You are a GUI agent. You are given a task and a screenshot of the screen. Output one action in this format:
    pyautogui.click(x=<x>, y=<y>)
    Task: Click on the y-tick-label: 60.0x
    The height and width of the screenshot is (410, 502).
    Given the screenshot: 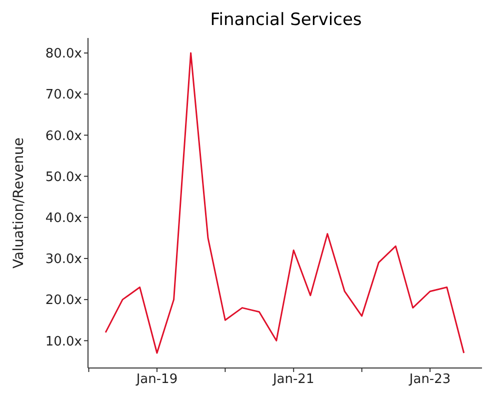 What is the action you would take?
    pyautogui.click(x=63, y=136)
    